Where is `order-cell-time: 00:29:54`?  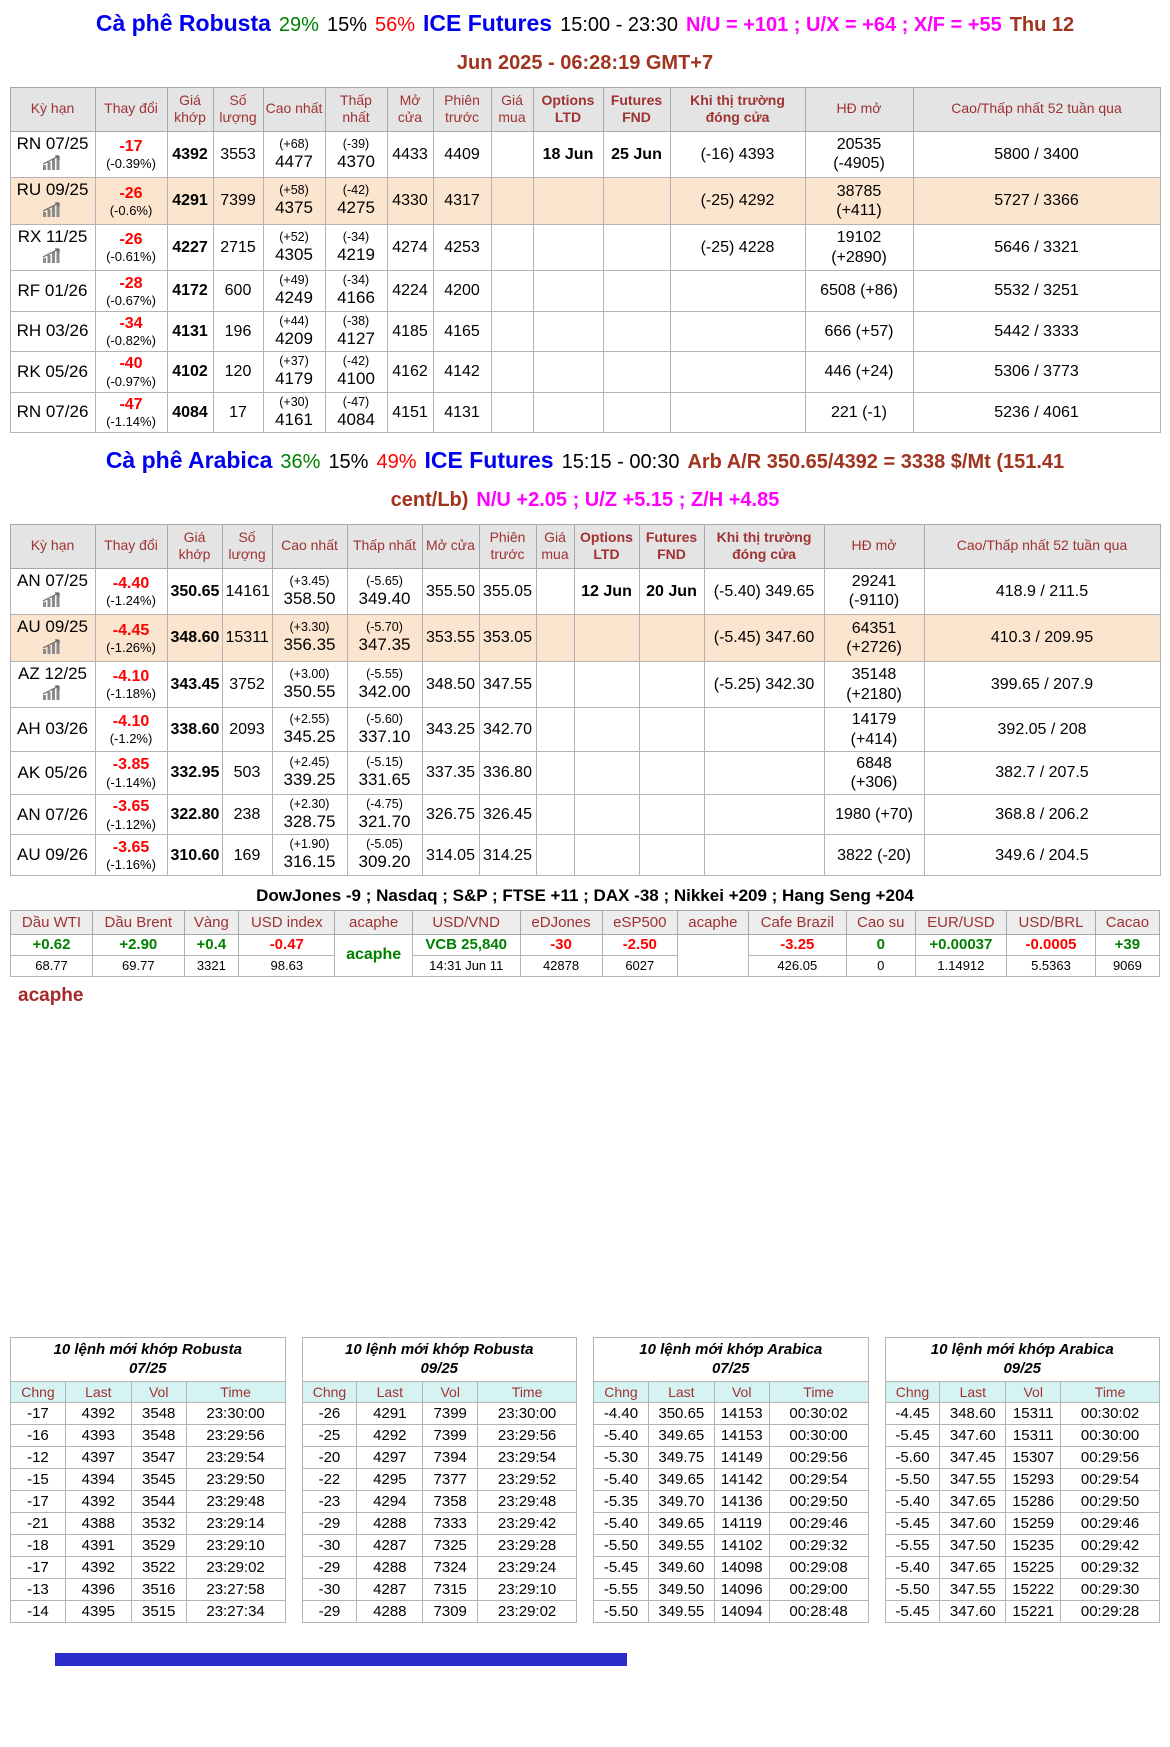 order-cell-time: 00:29:54 is located at coordinates (1110, 1479).